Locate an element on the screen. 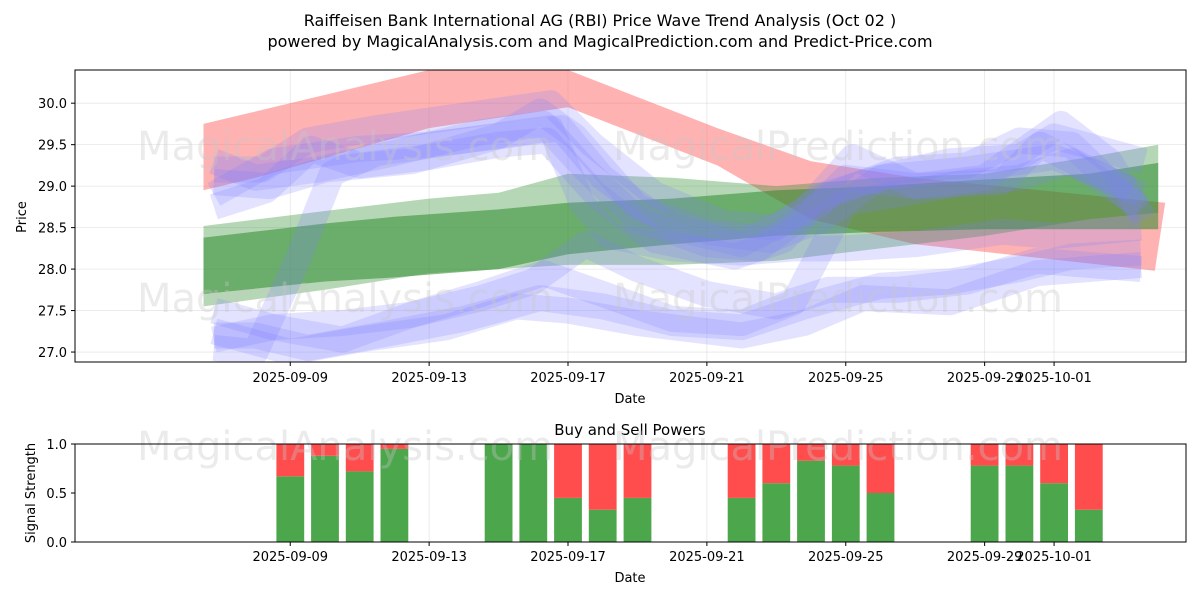 The width and height of the screenshot is (1200, 604). top-x-tick-label: 2025-09-17 is located at coordinates (568, 378).